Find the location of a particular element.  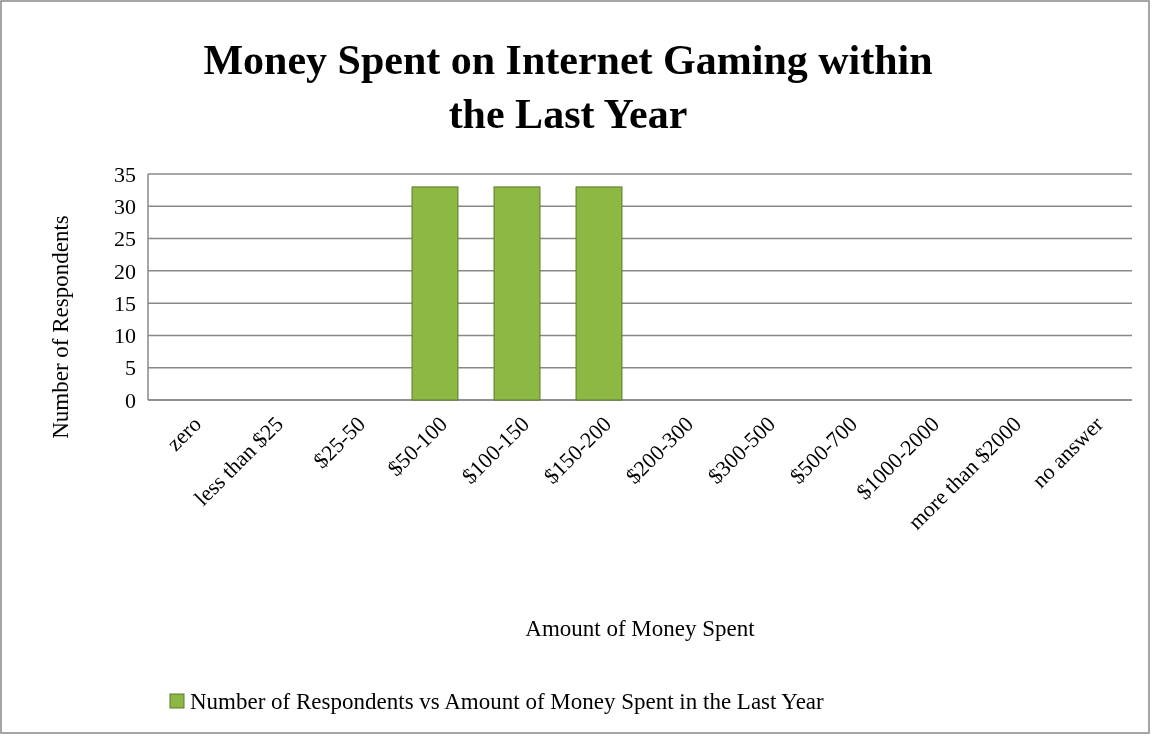

x-tick-label: zero is located at coordinates (183, 433).